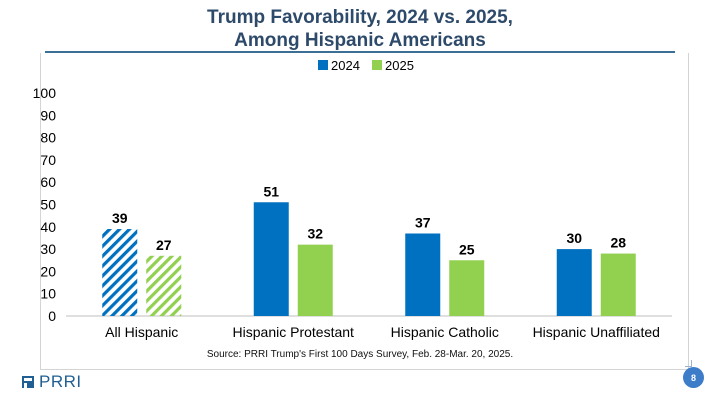 The image size is (720, 405). I want to click on y-tick-label: 0, so click(52, 316).